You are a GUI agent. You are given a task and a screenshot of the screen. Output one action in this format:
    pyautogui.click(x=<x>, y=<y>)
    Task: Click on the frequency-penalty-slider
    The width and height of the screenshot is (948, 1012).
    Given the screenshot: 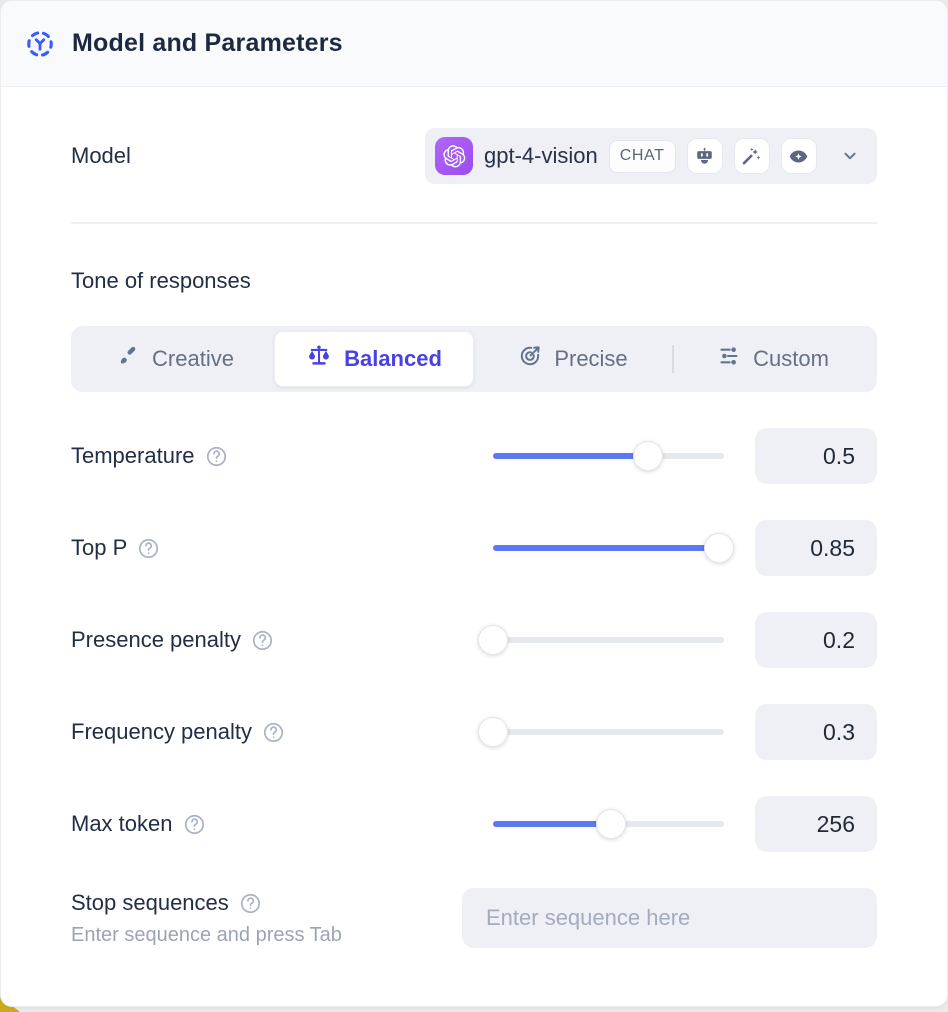 What is the action you would take?
    pyautogui.click(x=601, y=732)
    